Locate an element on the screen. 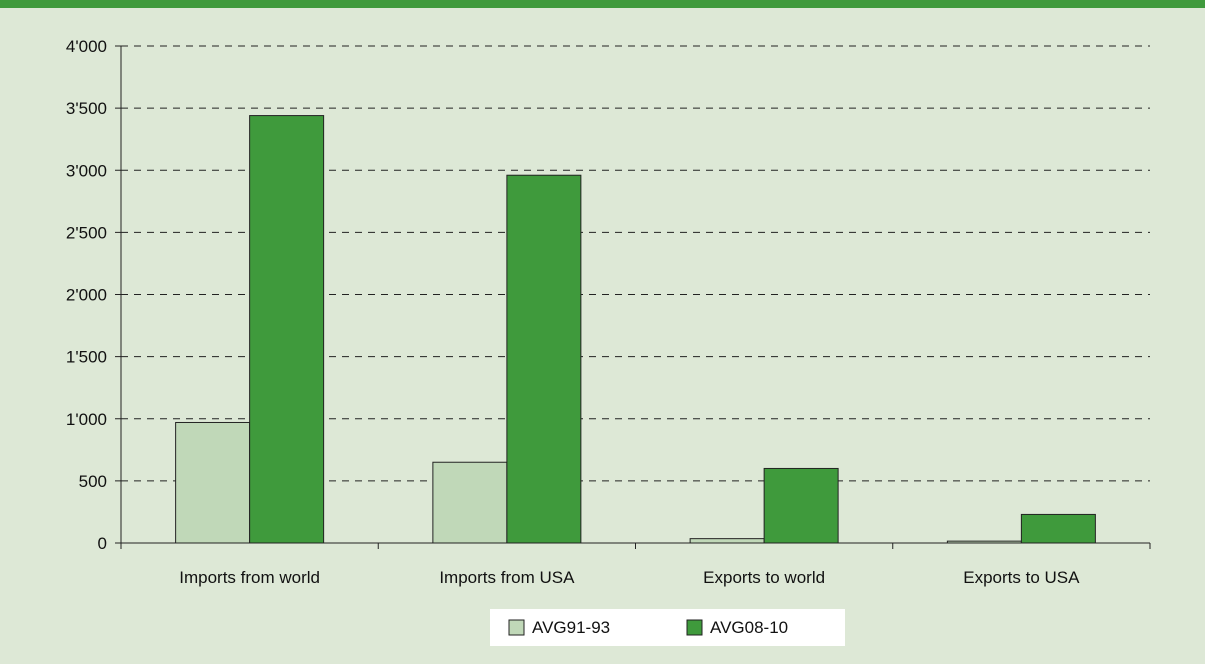  y-tick-label: 3'500 is located at coordinates (86, 108).